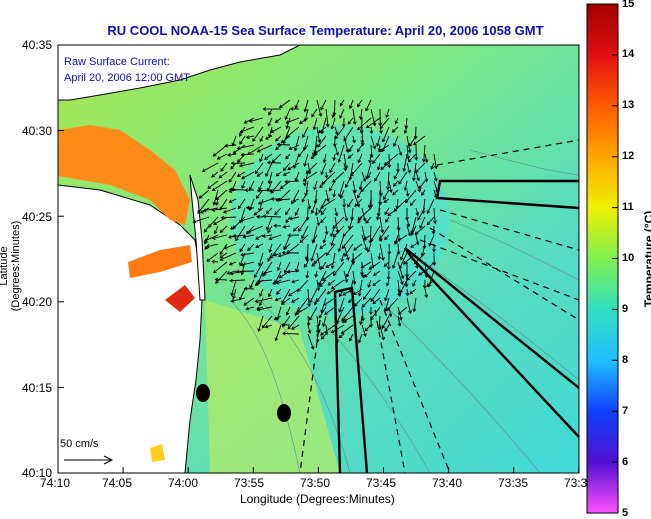 The height and width of the screenshot is (519, 651). Describe the element at coordinates (197, 237) in the screenshot. I see `sandy-hook` at that location.